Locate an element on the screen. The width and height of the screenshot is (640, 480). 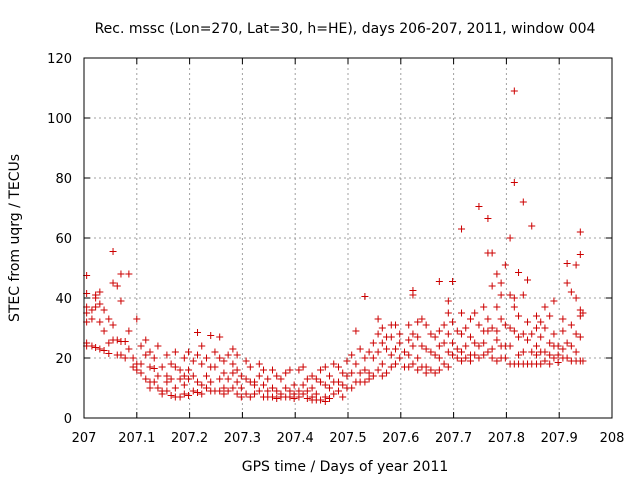
y-tick-label: 20 is located at coordinates (63, 359).